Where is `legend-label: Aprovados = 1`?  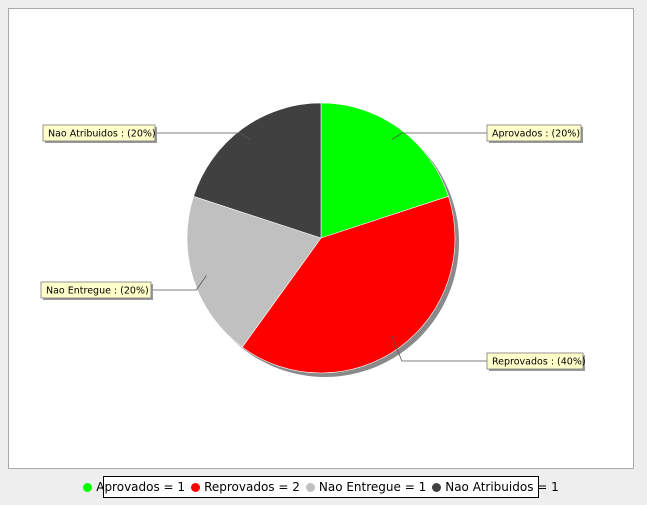
legend-label: Aprovados = 1 is located at coordinates (141, 487).